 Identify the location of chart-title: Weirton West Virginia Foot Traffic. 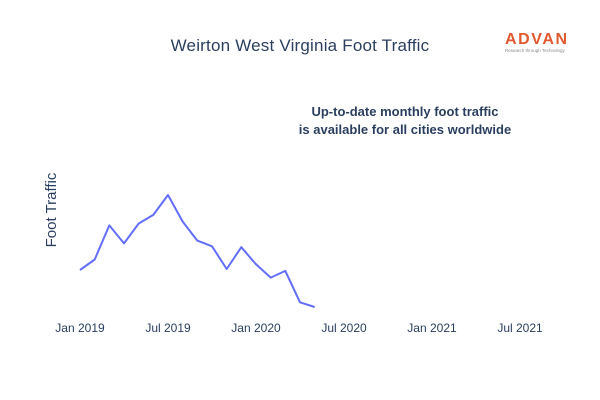
(300, 45).